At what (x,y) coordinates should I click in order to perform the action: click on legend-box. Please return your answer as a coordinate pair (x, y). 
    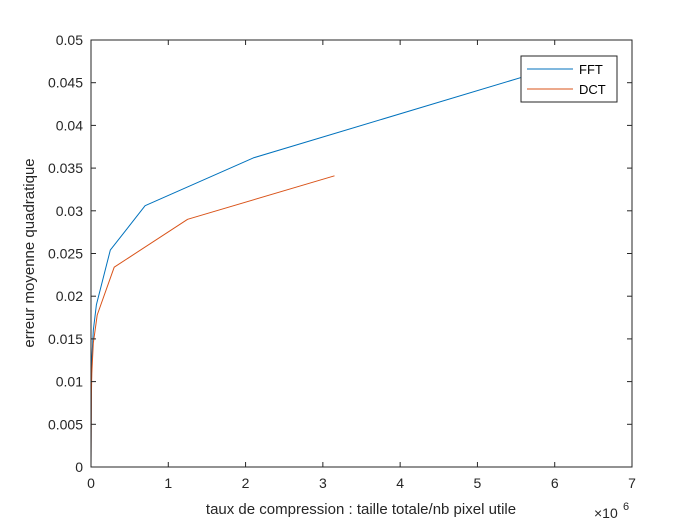
    Looking at the image, I should click on (569, 79).